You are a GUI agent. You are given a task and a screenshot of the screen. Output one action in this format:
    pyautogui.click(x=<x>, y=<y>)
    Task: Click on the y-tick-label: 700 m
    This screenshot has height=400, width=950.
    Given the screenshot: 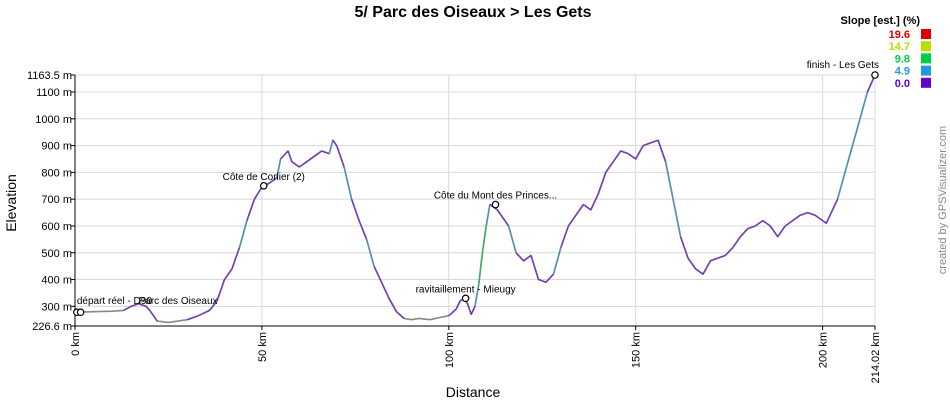 What is the action you would take?
    pyautogui.click(x=56, y=200)
    